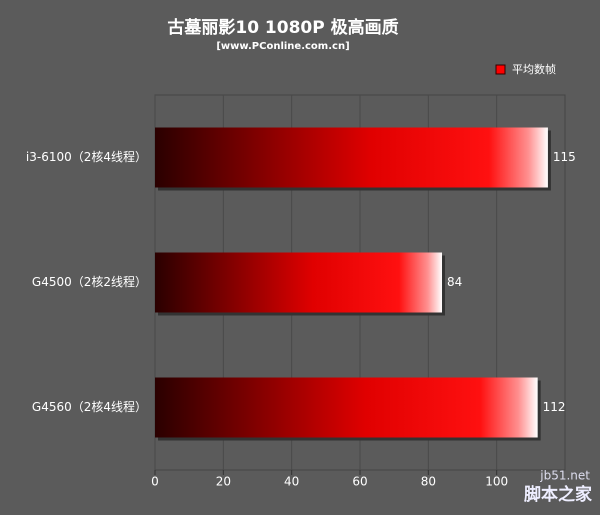 The image size is (600, 515). I want to click on chart-title: 古墓丽影10 1080P 极高画质, so click(282, 27).